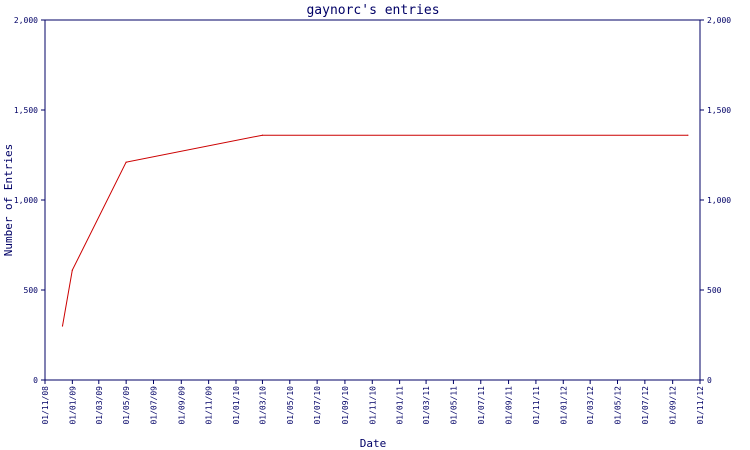 The image size is (750, 450). What do you see at coordinates (509, 405) in the screenshot?
I see `x-tick-label: 01/09/11` at bounding box center [509, 405].